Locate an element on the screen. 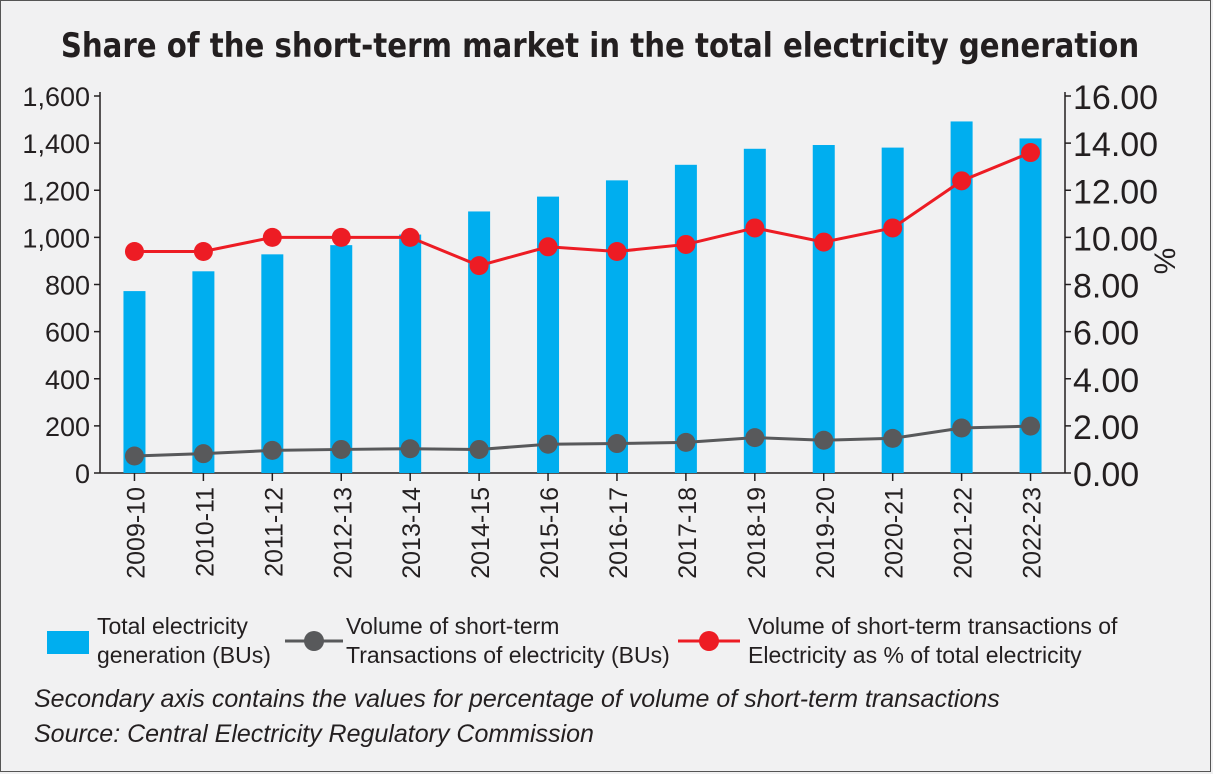 The width and height of the screenshot is (1213, 774). y-right-tick-label: 2.00 is located at coordinates (1106, 428).